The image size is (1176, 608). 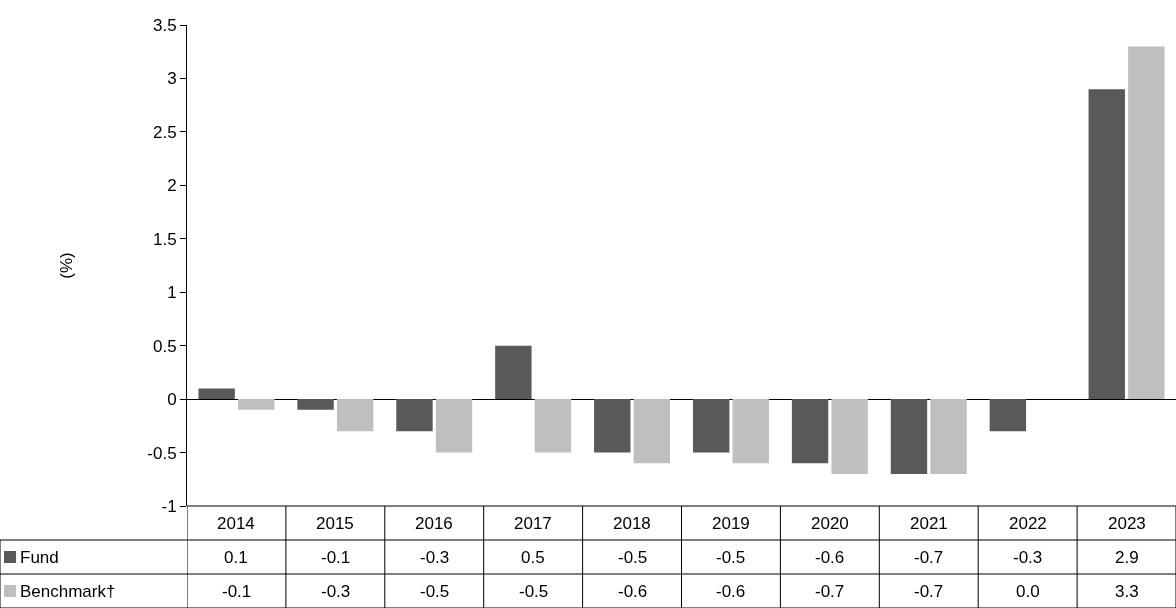 What do you see at coordinates (335, 523) in the screenshot?
I see `x-tick-label: 2015` at bounding box center [335, 523].